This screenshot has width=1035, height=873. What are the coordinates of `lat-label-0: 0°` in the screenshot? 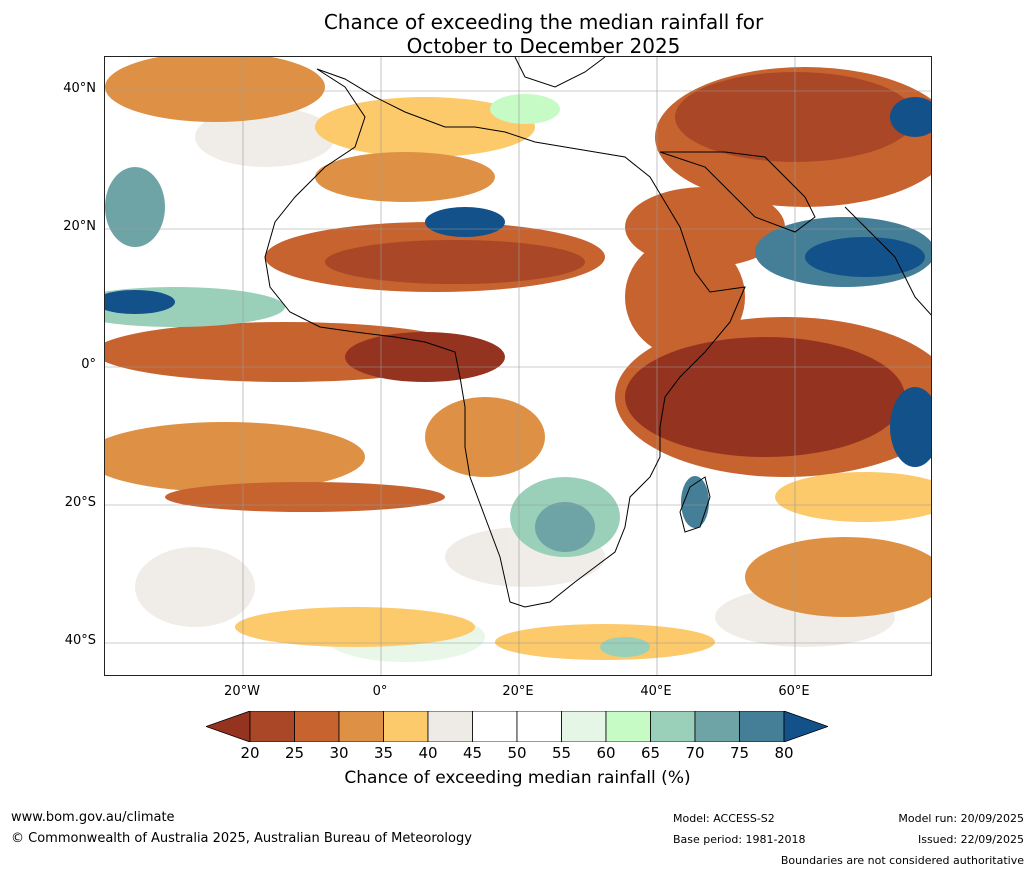 It's located at (88, 364).